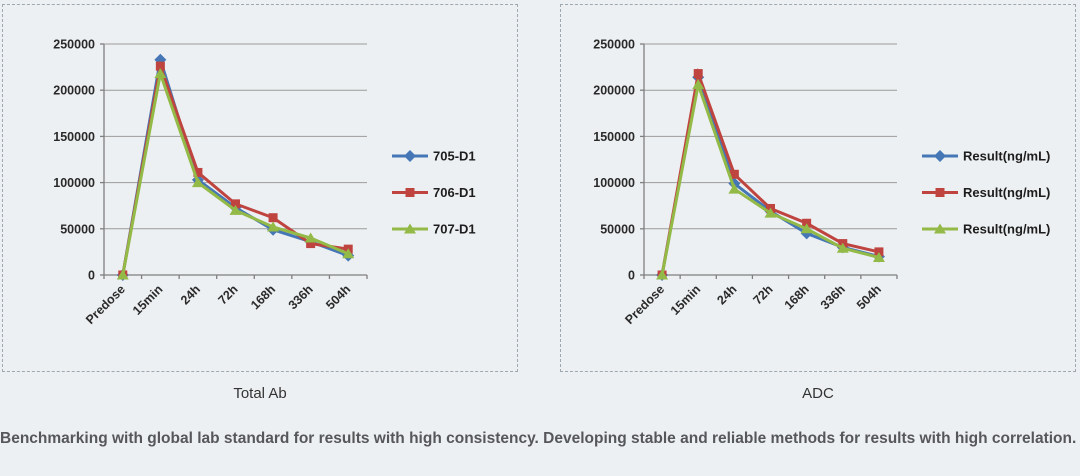 This screenshot has height=476, width=1080. What do you see at coordinates (770, 179) in the screenshot?
I see `series-result-ng-ml-` at bounding box center [770, 179].